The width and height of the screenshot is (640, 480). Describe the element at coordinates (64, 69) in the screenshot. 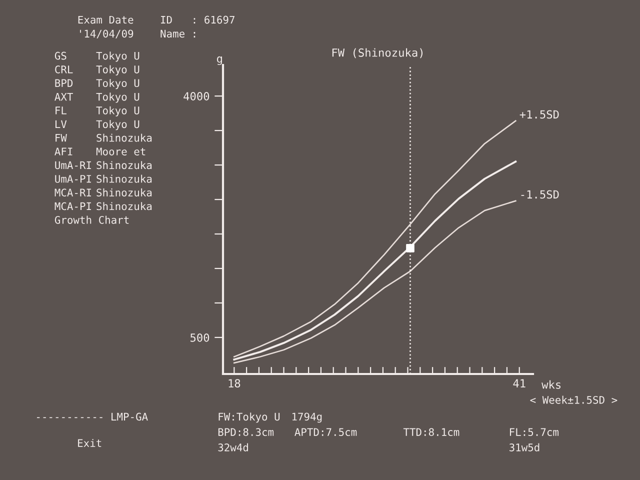

I see `text: CRL` at that location.